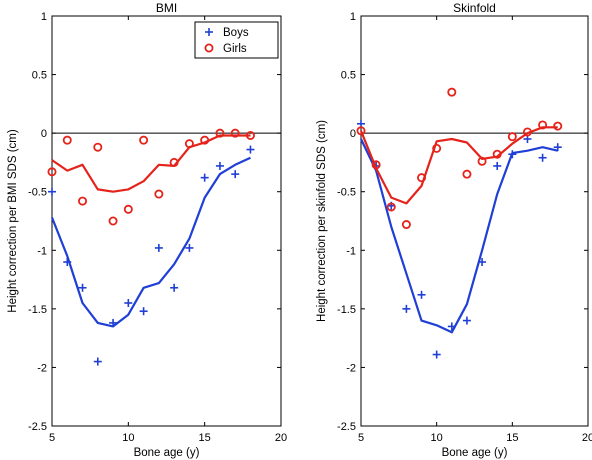 The height and width of the screenshot is (460, 592). Describe the element at coordinates (322, 221) in the screenshot. I see `y-axis-label: Height correction per skinfold SDS (cm)` at that location.